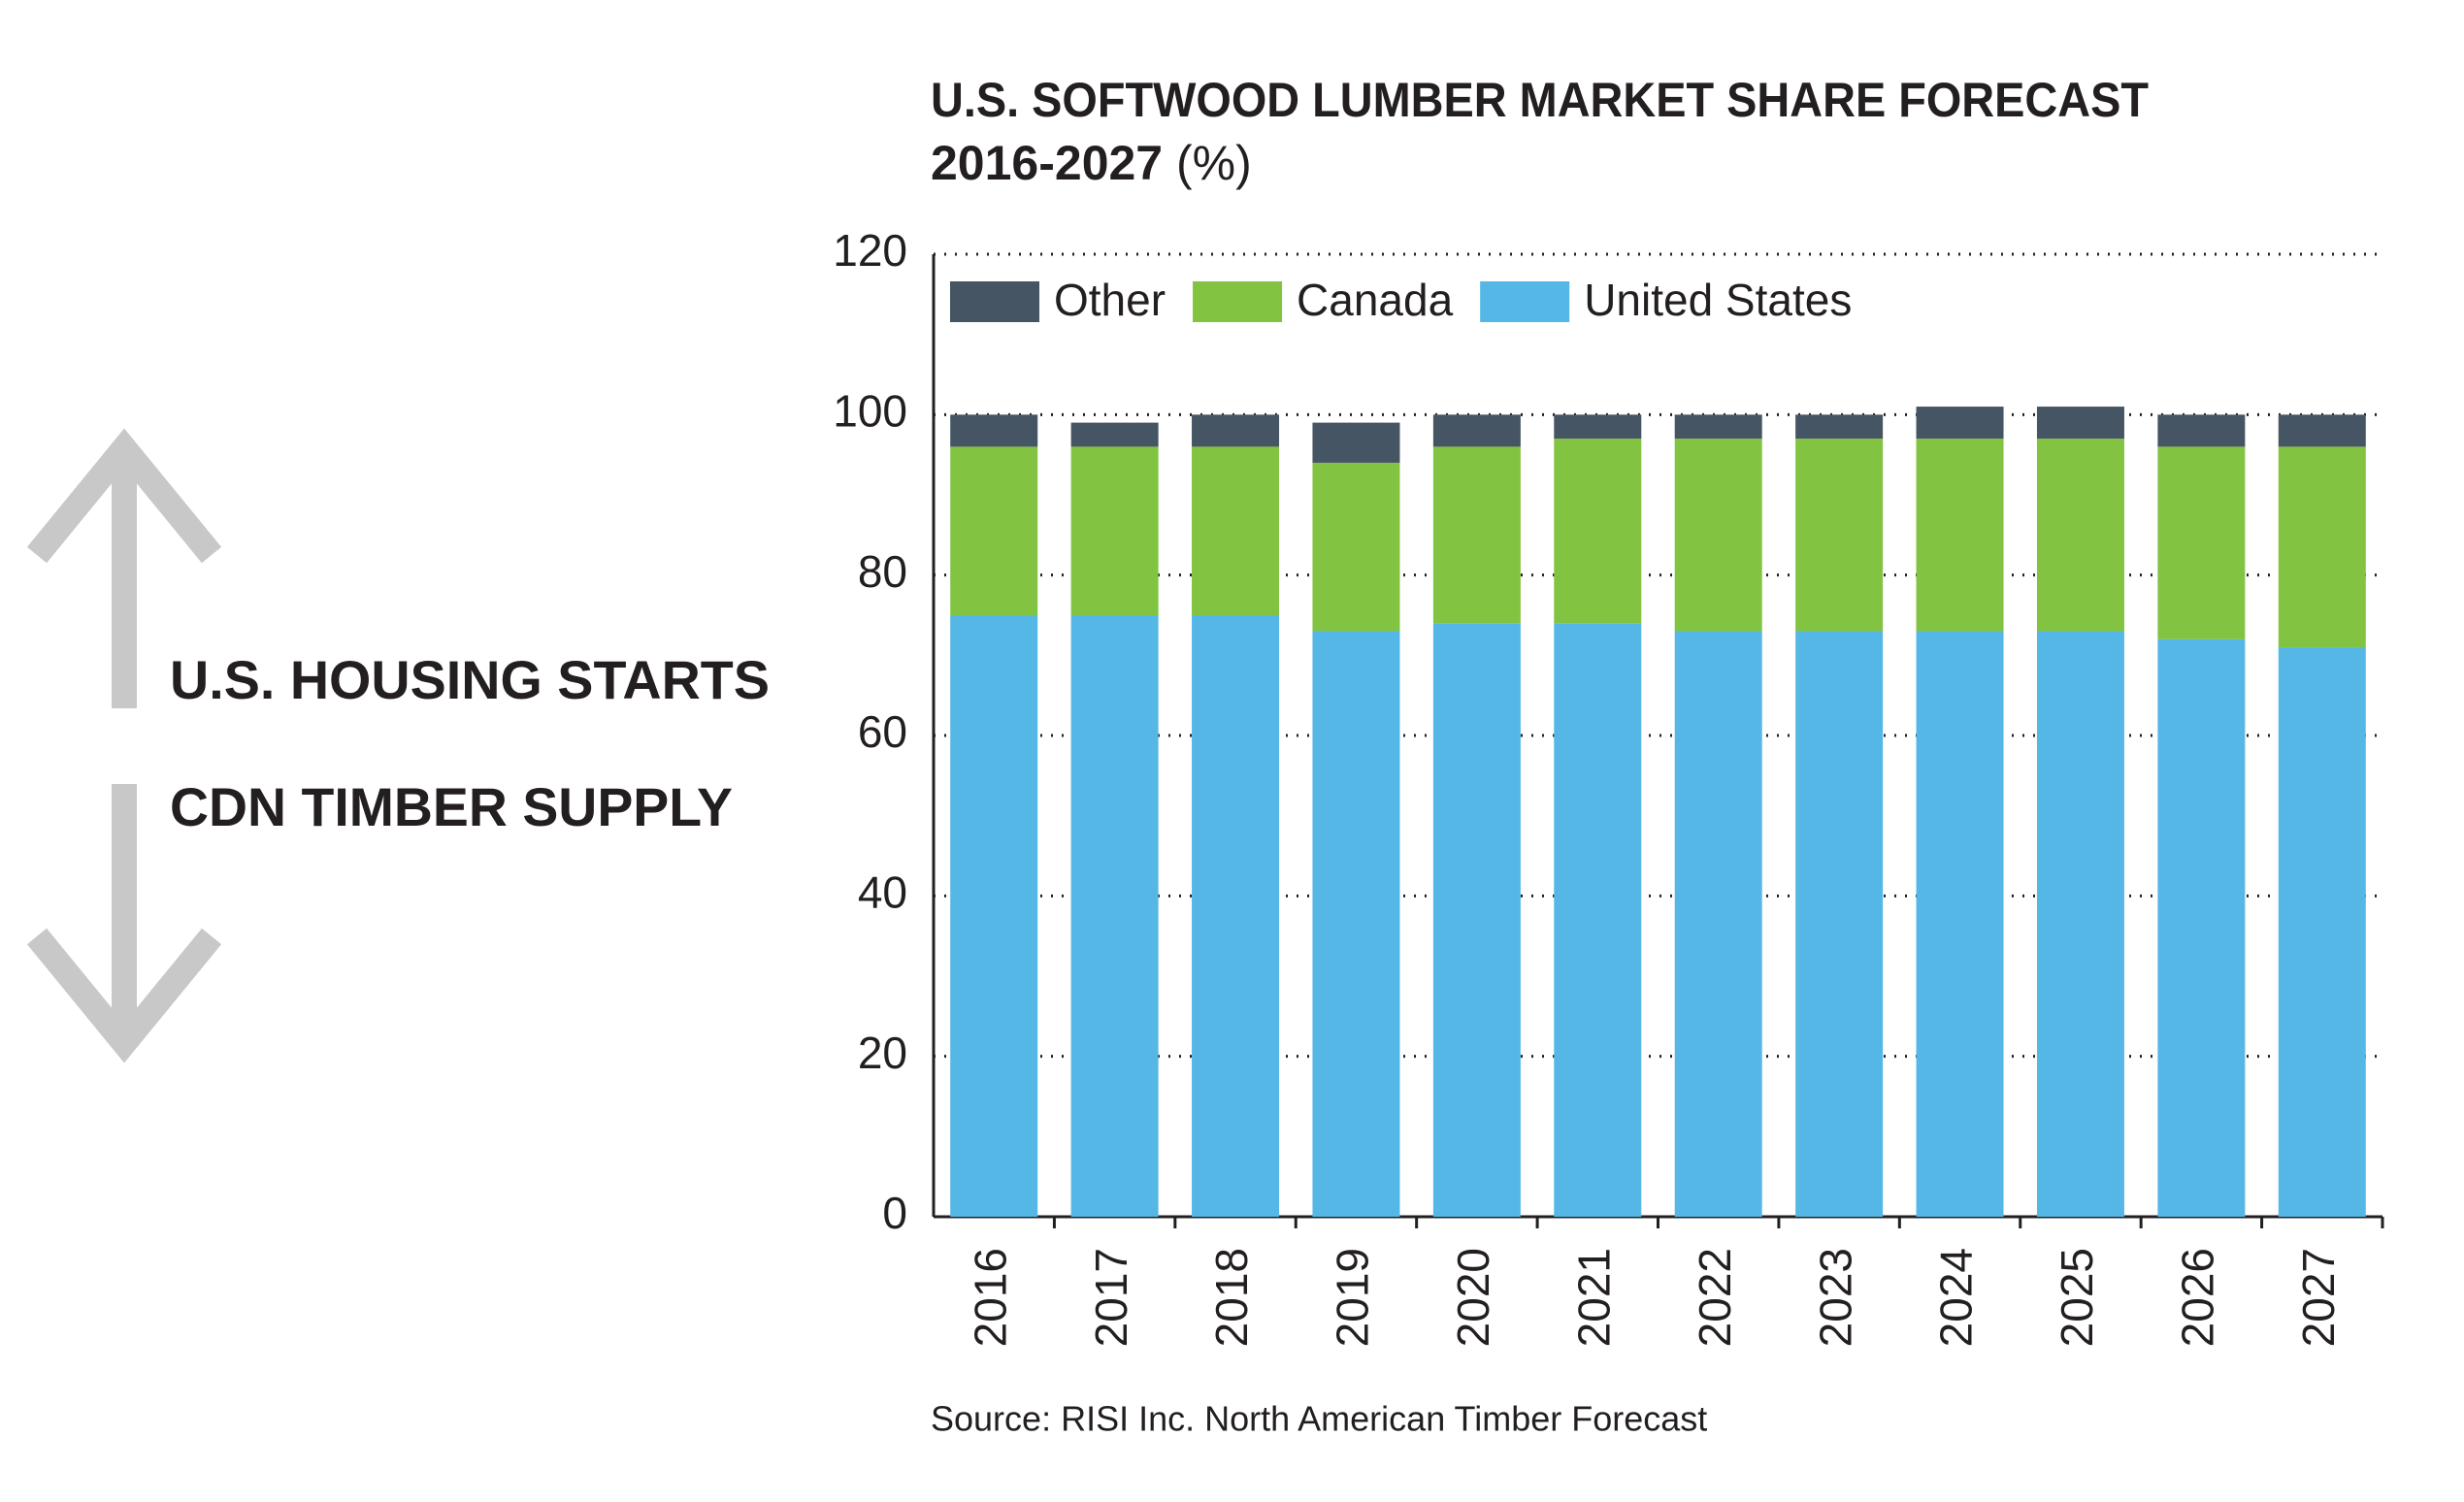 The height and width of the screenshot is (1502, 2464). I want to click on legend-label: Canada, so click(1376, 300).